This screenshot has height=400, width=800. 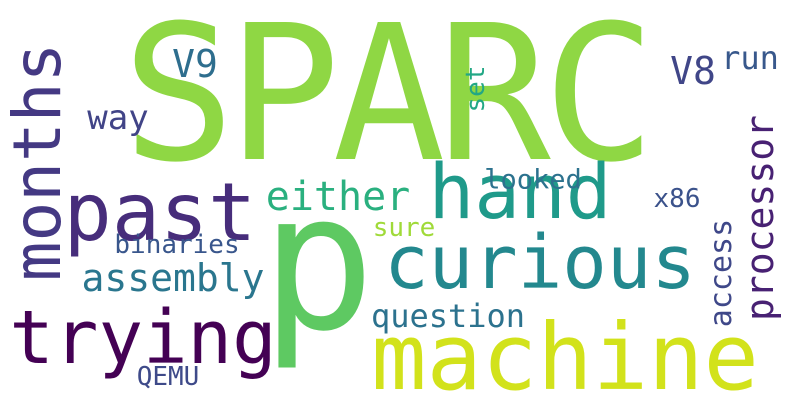 What do you see at coordinates (143, 338) in the screenshot?
I see `word-trying: trying` at bounding box center [143, 338].